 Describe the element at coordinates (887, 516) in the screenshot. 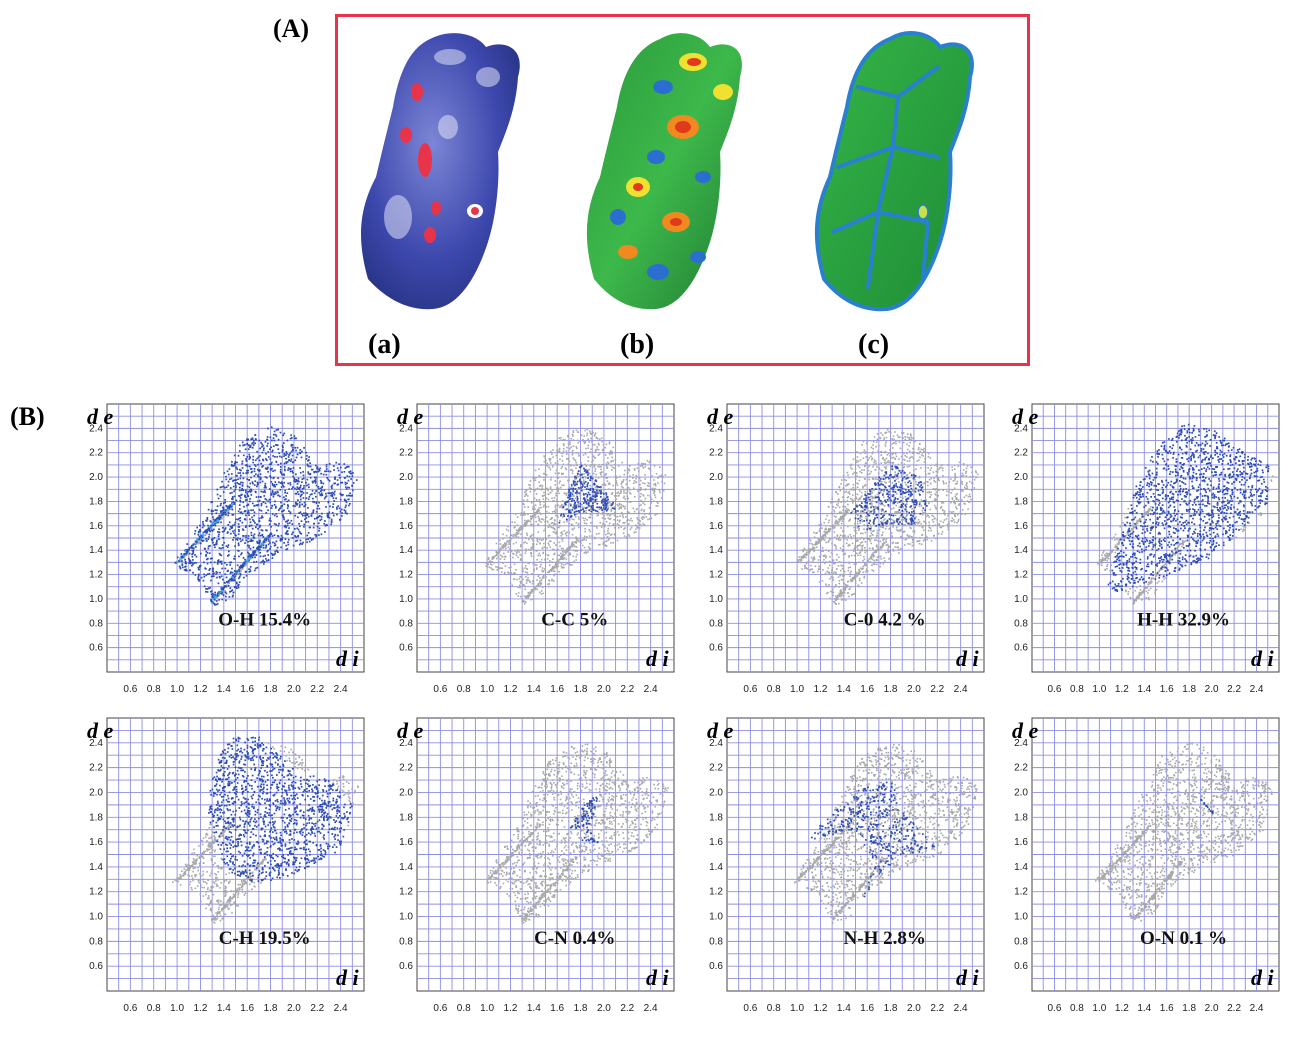

I see `all-contacts-points` at that location.